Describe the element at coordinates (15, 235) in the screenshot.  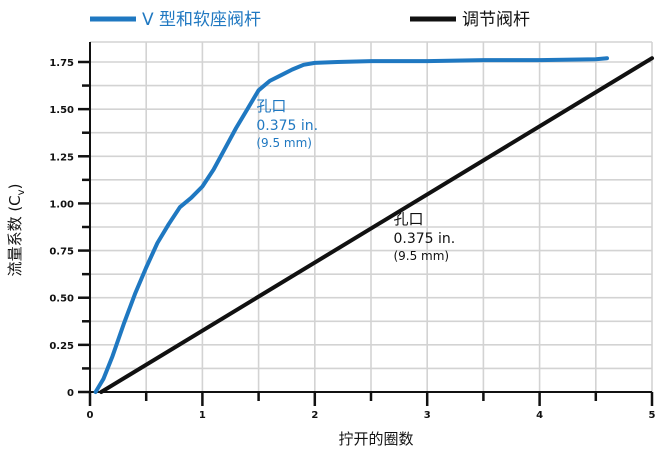
I see `y-axis-label-main: 流量系数 (C` at that location.